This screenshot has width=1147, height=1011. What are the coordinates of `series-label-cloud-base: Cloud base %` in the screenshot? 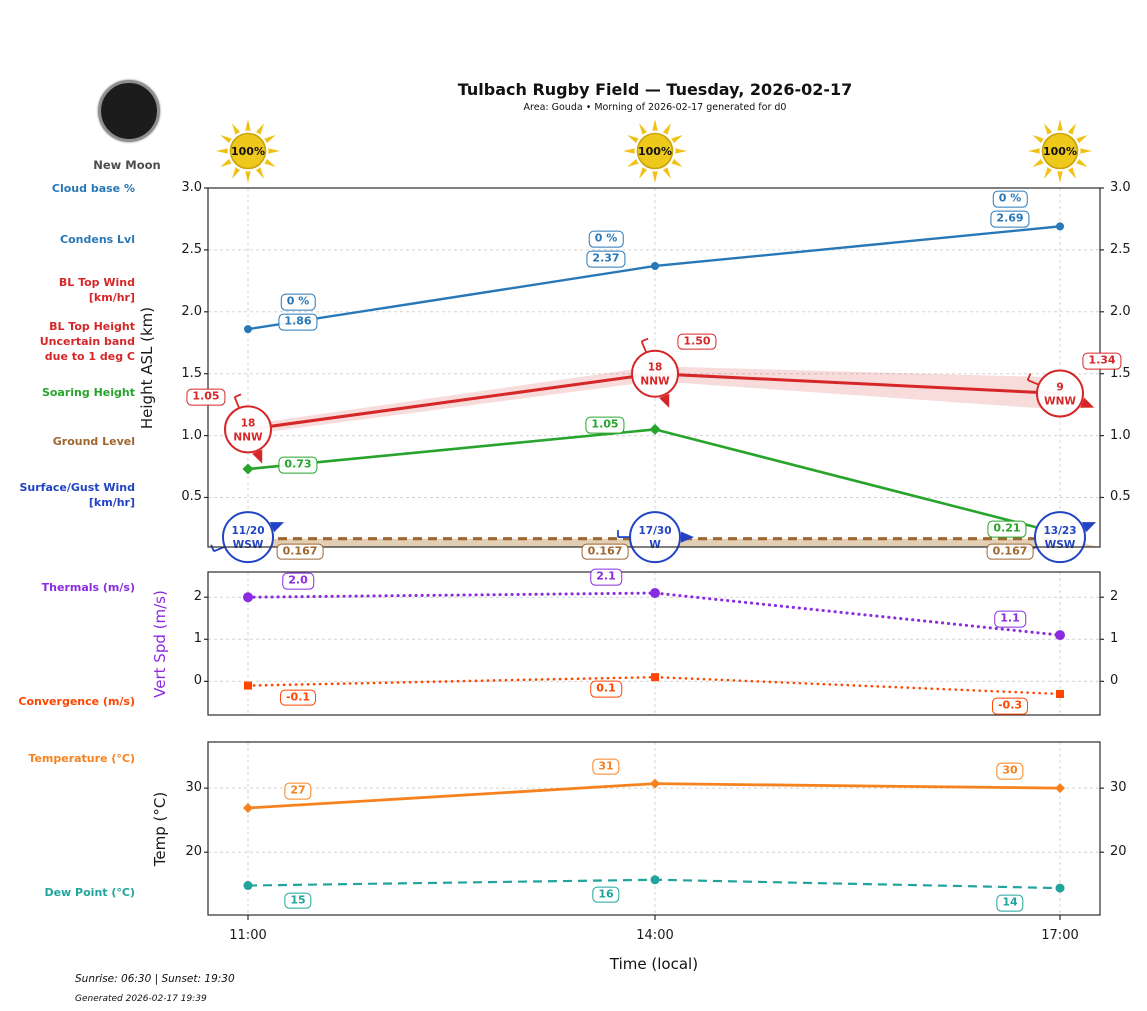 It's located at (93, 188).